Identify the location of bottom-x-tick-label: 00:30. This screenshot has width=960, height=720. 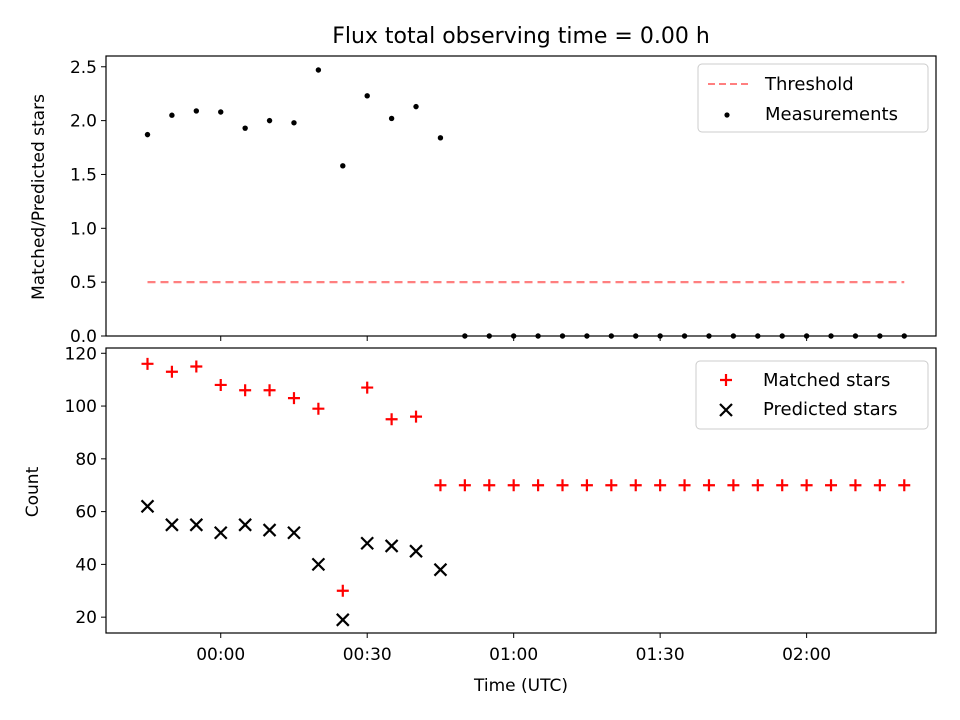
(367, 655).